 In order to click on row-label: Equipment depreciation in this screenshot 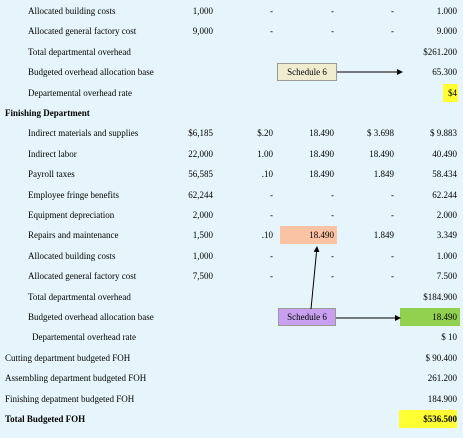, I will do `click(71, 215)`.